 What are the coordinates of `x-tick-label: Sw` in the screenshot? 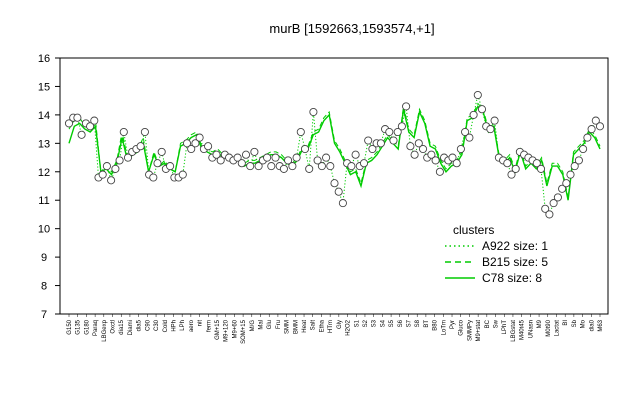 It's located at (497, 323).